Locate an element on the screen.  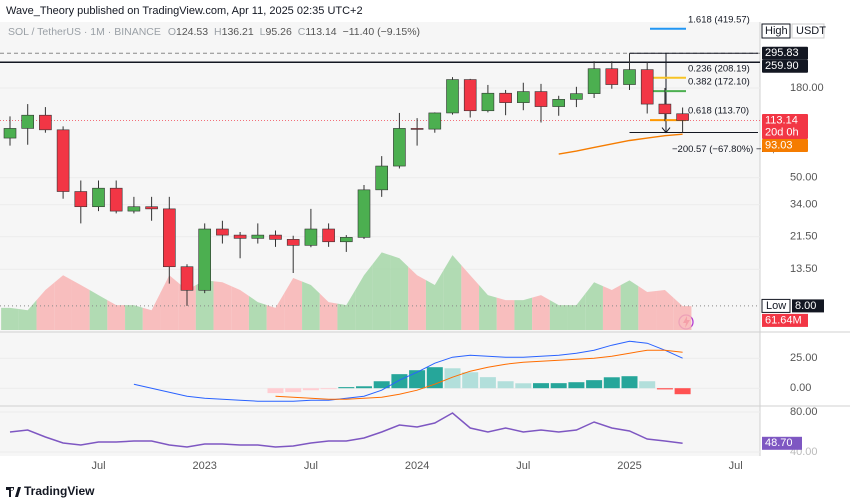
y-tick-label: 21.50 is located at coordinates (804, 237).